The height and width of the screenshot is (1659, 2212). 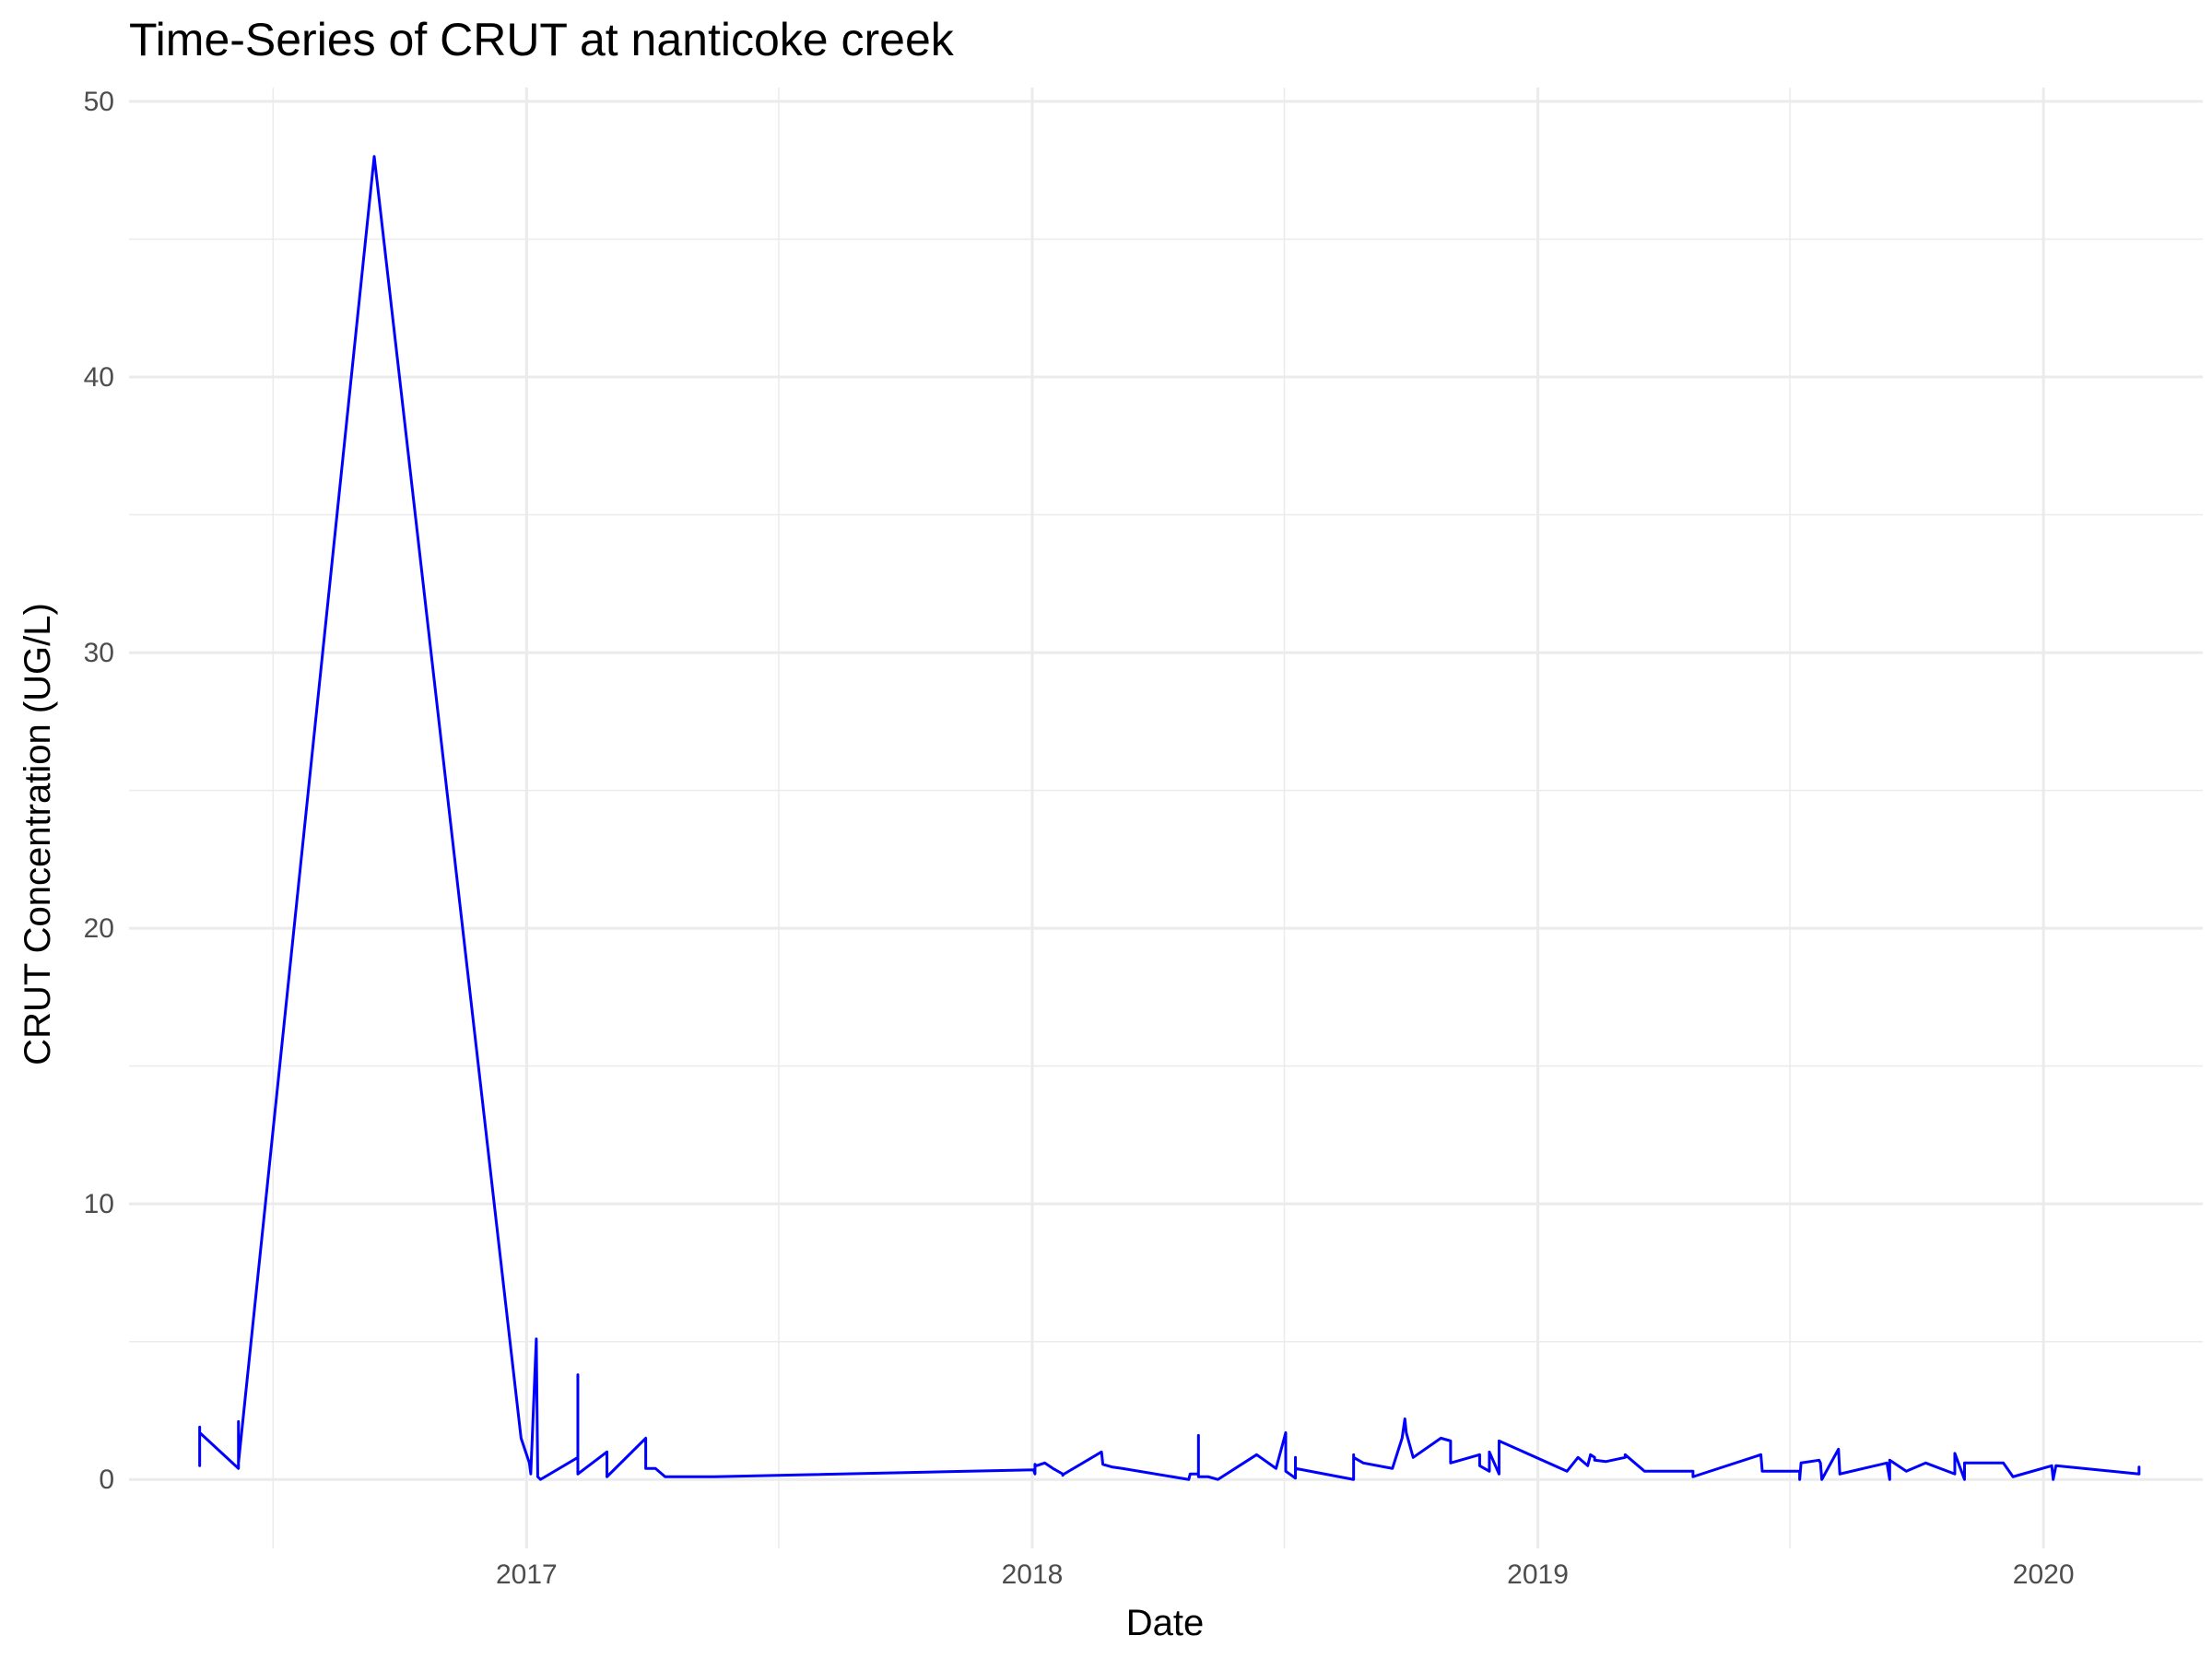 What do you see at coordinates (99, 377) in the screenshot?
I see `y-tick-label: 40` at bounding box center [99, 377].